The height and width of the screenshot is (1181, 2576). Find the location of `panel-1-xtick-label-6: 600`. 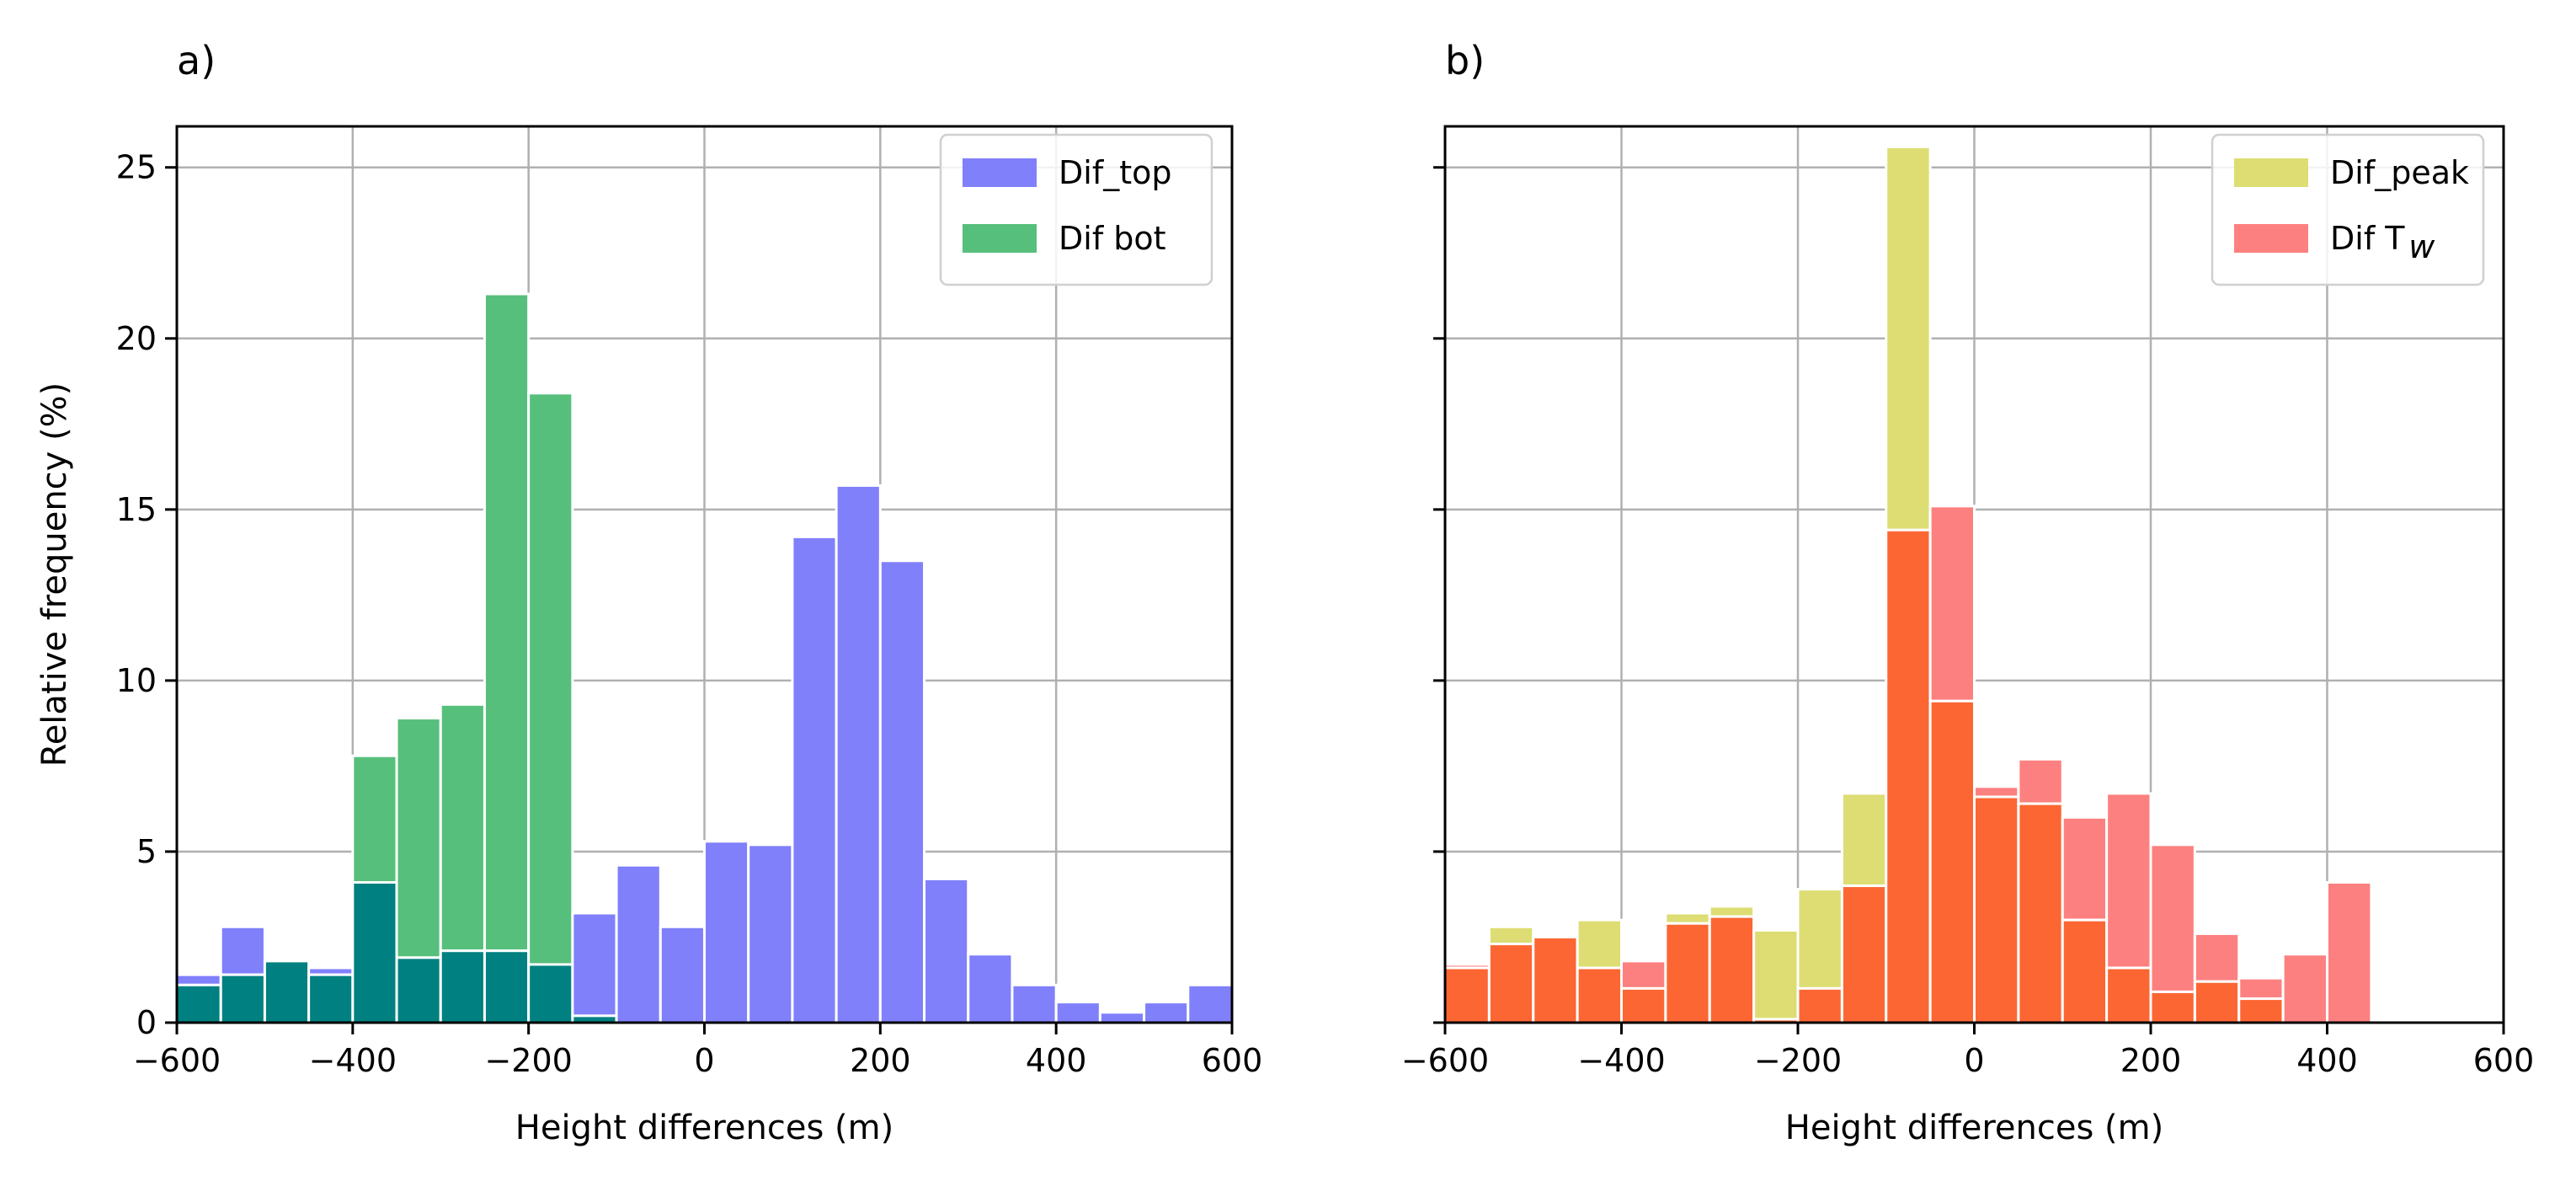

panel-1-xtick-label-6: 600 is located at coordinates (2504, 1060).